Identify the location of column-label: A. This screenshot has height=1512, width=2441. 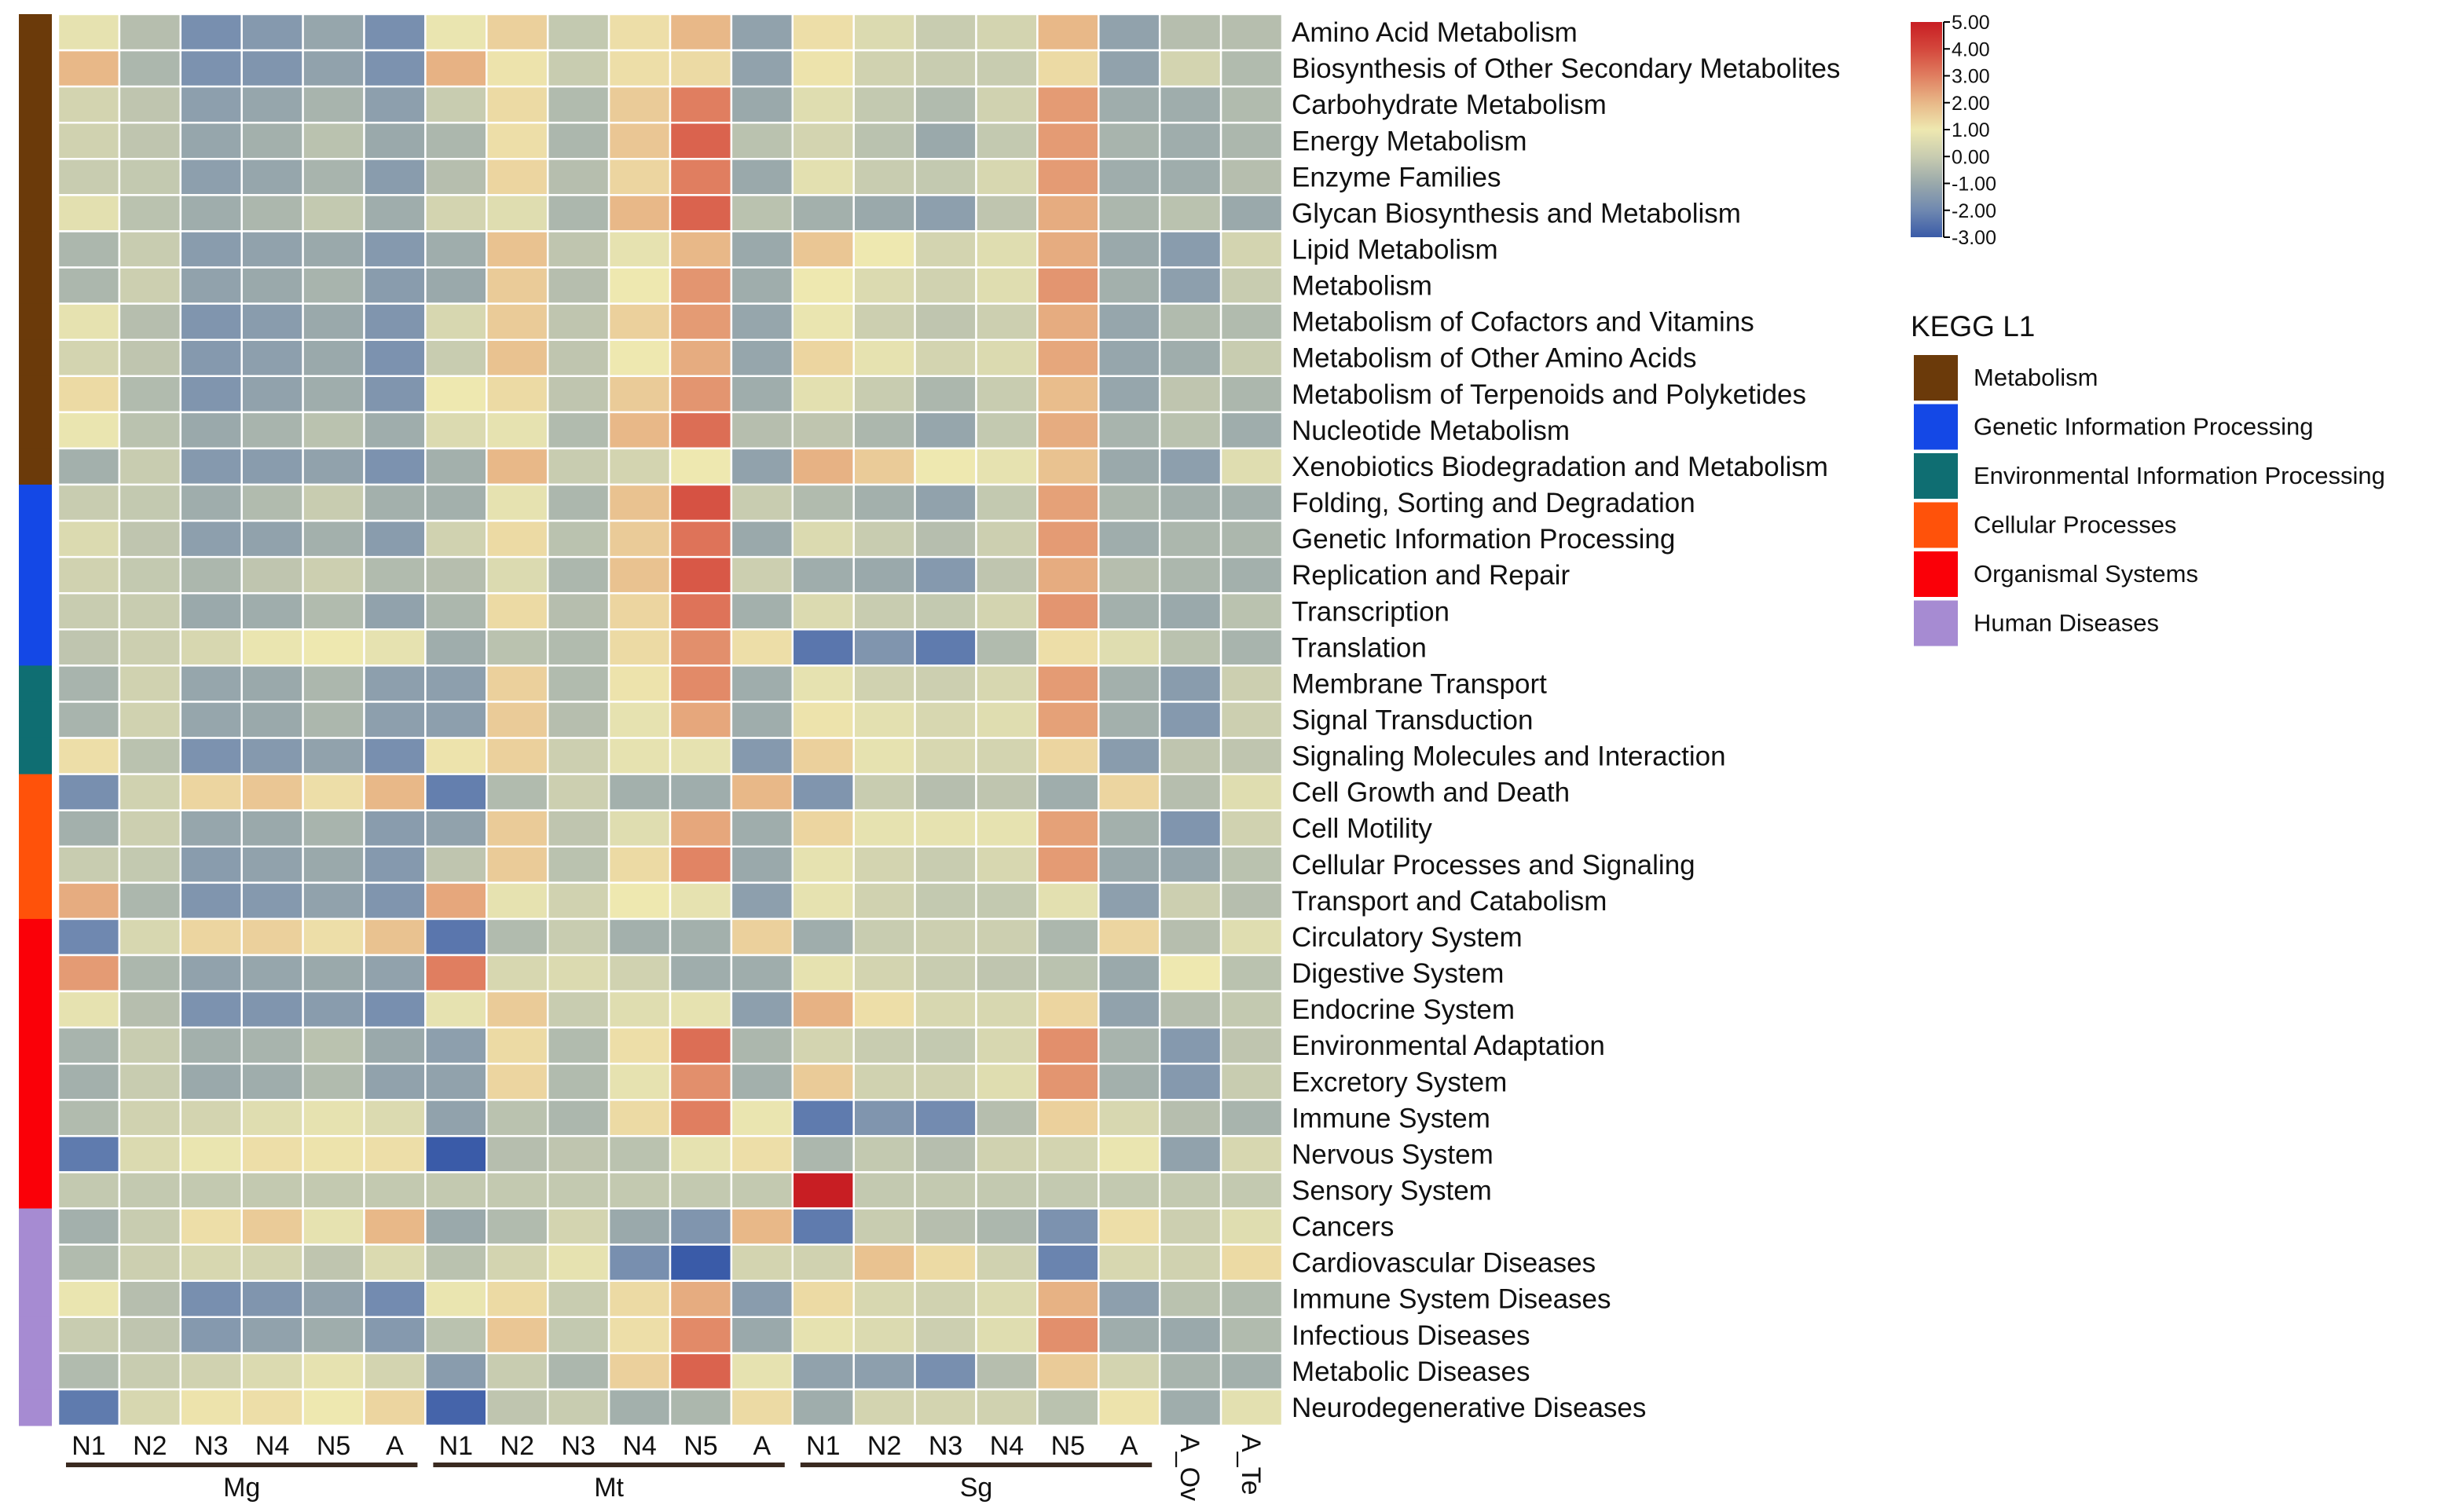
(762, 1446).